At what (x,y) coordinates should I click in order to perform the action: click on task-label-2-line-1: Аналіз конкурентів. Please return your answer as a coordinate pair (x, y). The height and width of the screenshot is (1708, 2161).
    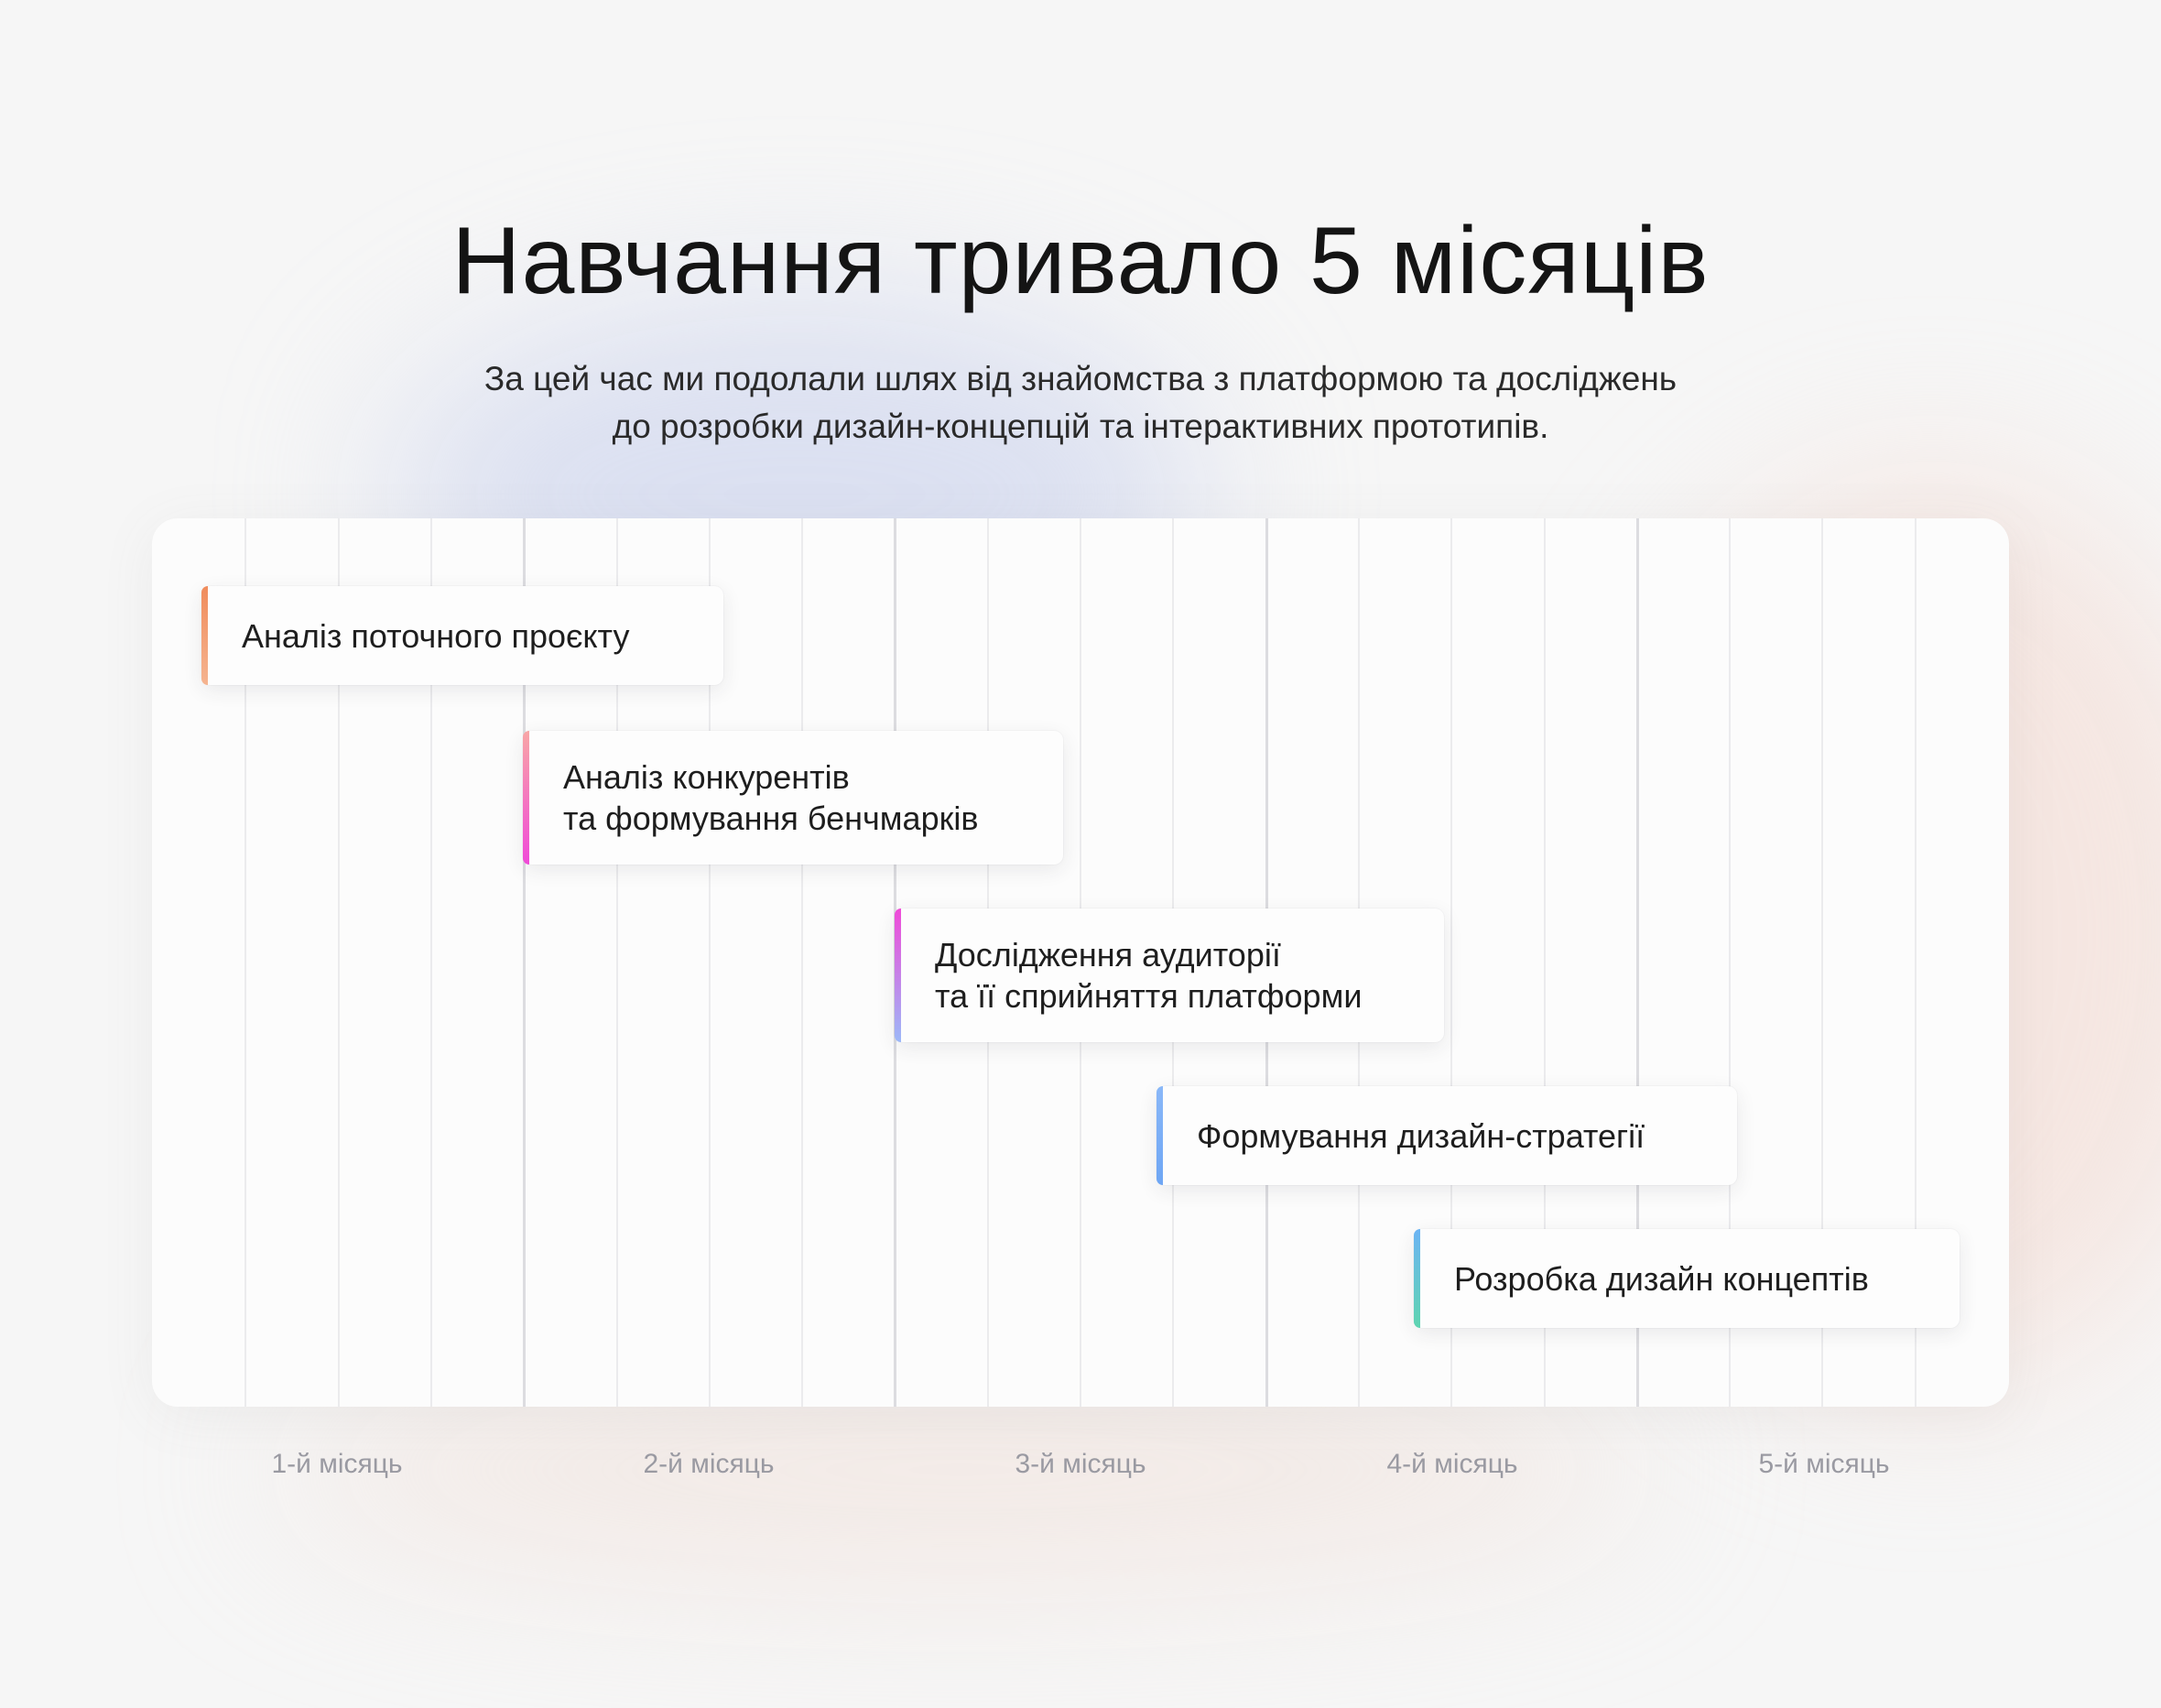
    Looking at the image, I should click on (707, 777).